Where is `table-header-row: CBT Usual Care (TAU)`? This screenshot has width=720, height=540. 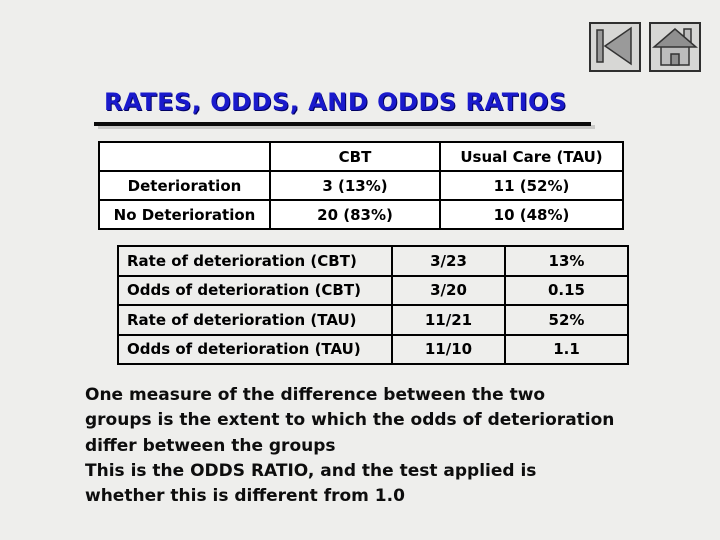 table-header-row: CBT Usual Care (TAU) is located at coordinates (361, 156).